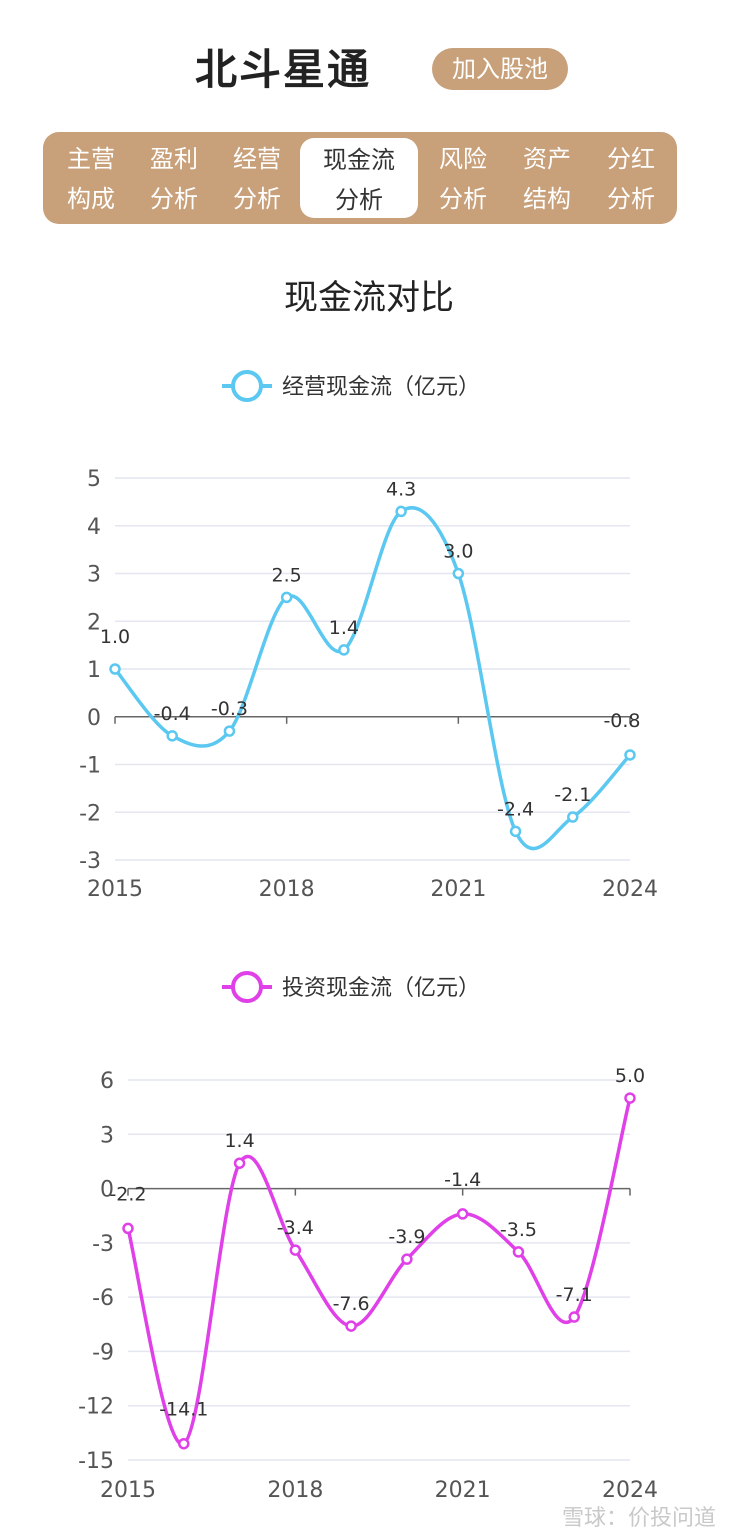 The height and width of the screenshot is (1538, 738). Describe the element at coordinates (183, 1410) in the screenshot. I see `data-label: -14.1` at that location.